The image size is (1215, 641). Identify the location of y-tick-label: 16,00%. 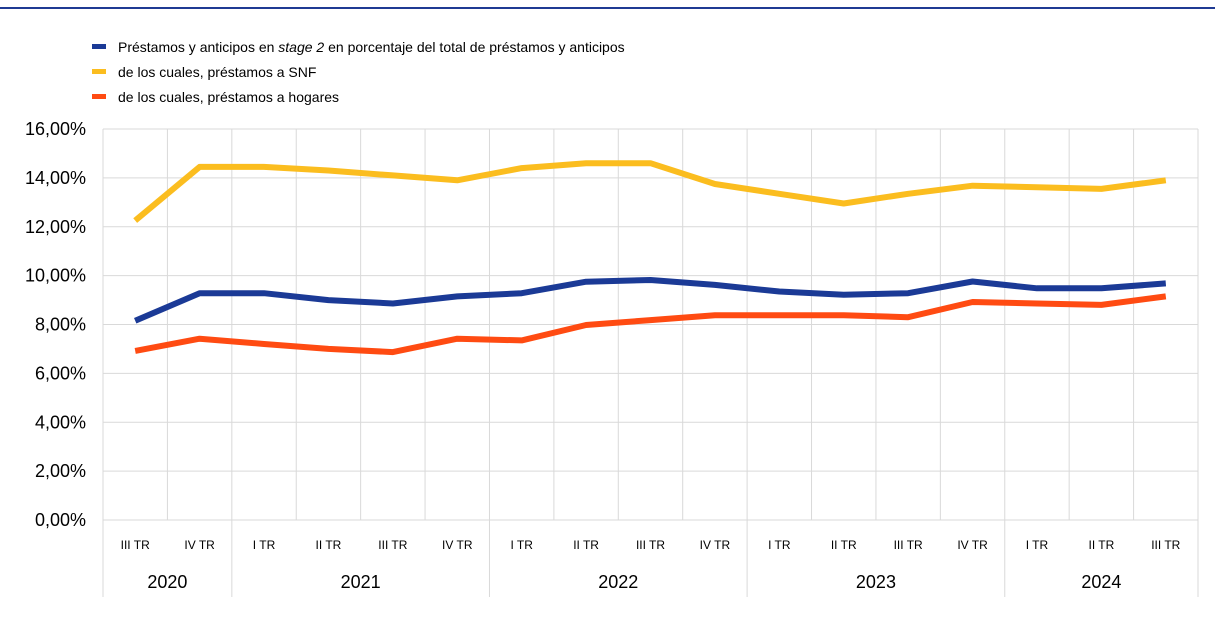
(55, 129).